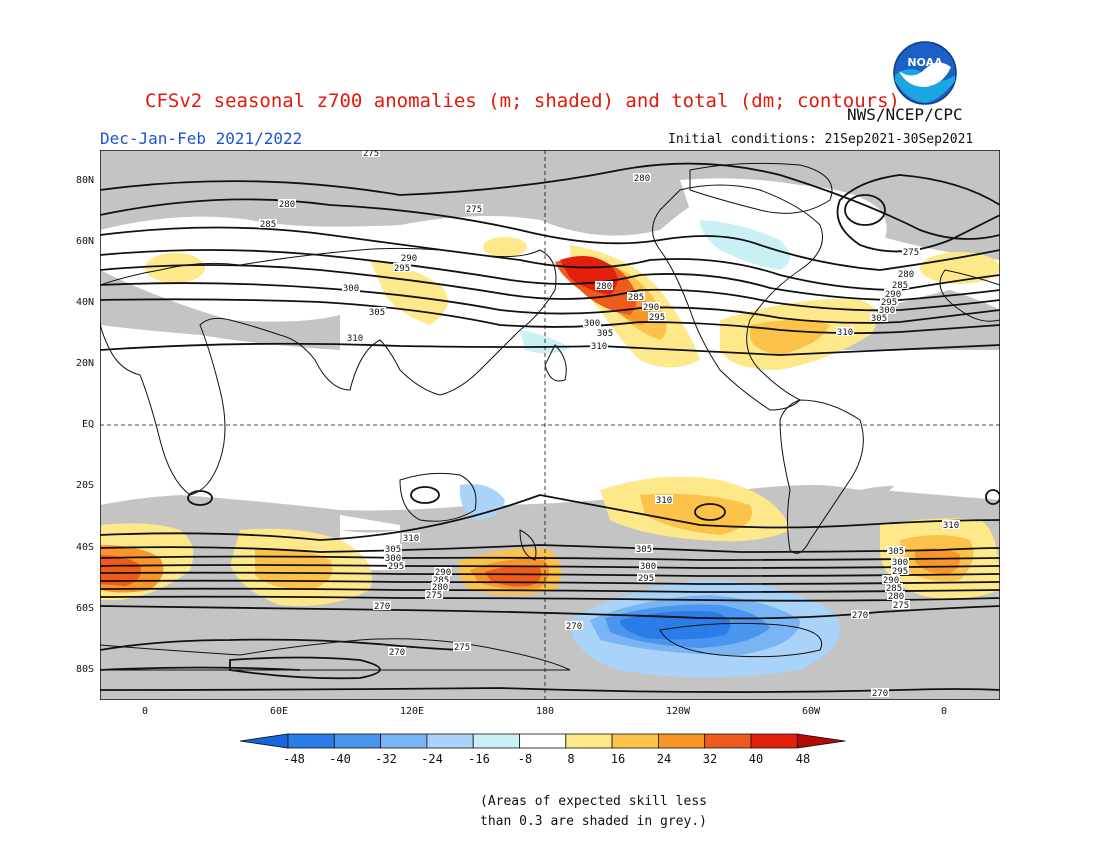 The height and width of the screenshot is (850, 1100). Describe the element at coordinates (664, 759) in the screenshot. I see `colorbar-label: 24` at that location.